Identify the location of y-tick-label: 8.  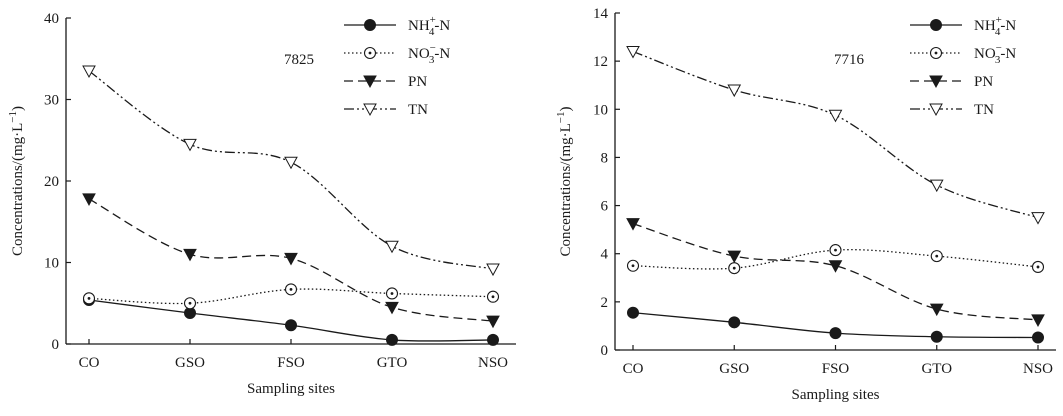
(605, 158).